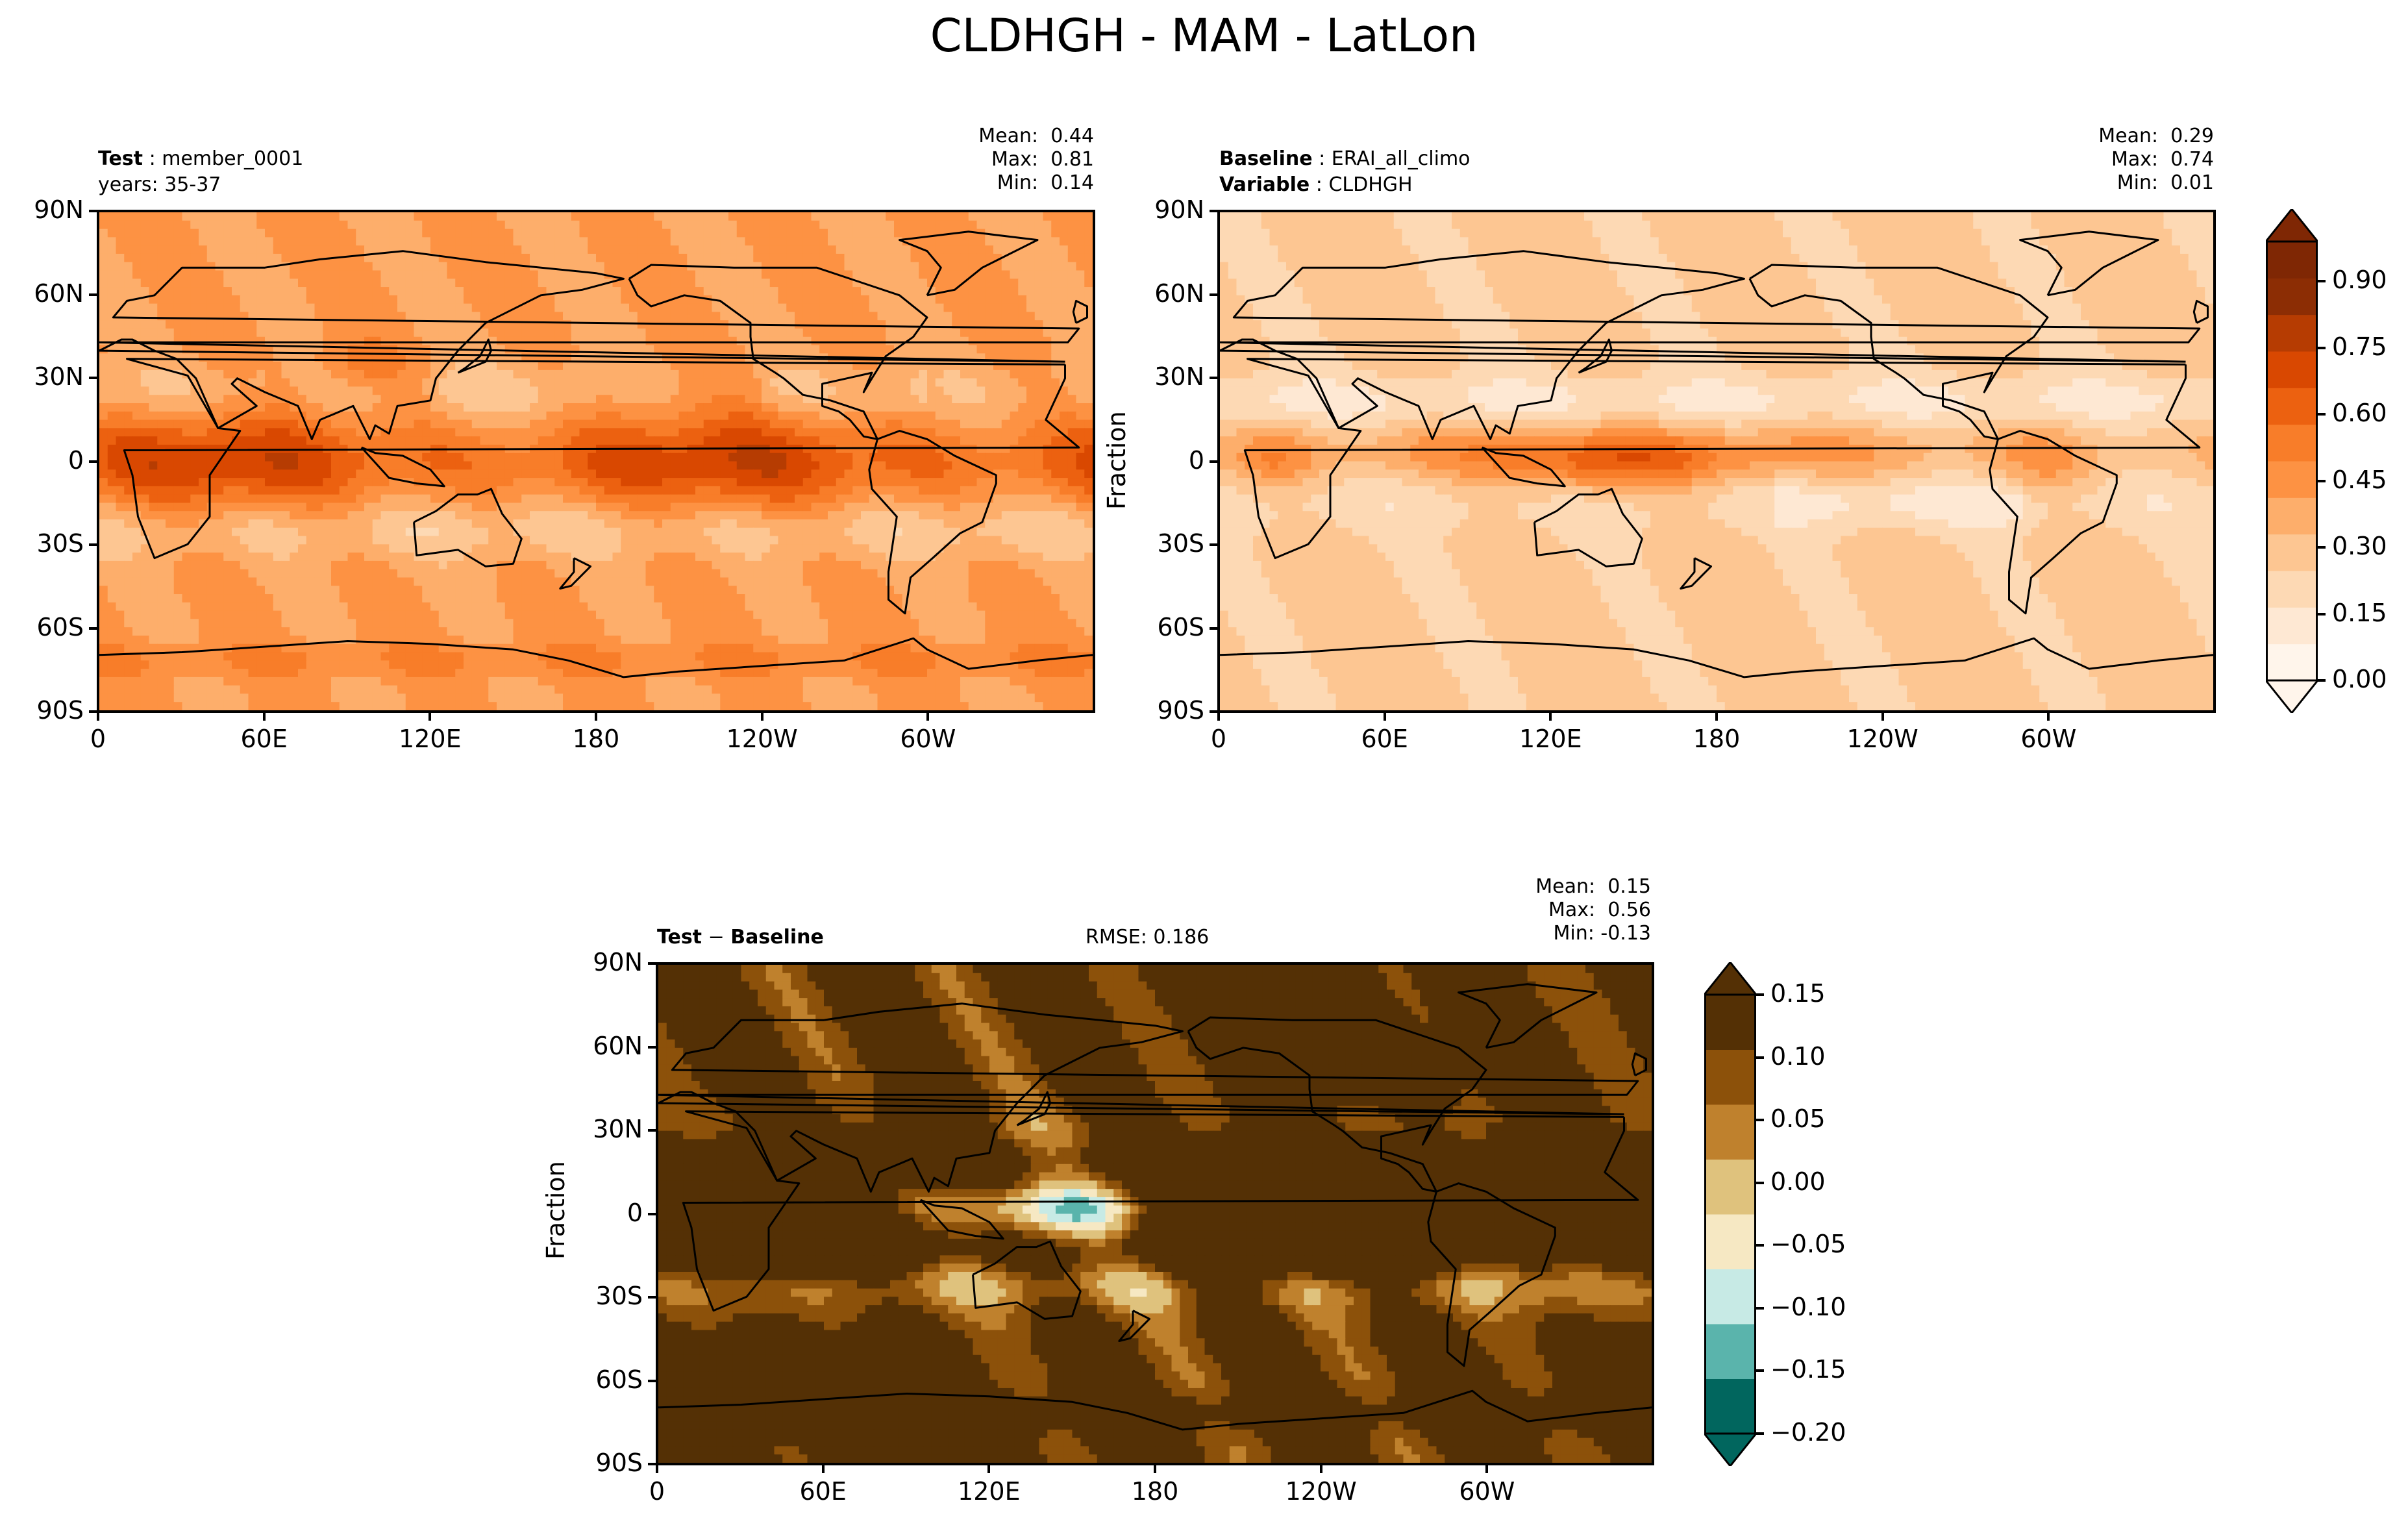  I want to click on test-ytick-60N: 60N, so click(48, 293).